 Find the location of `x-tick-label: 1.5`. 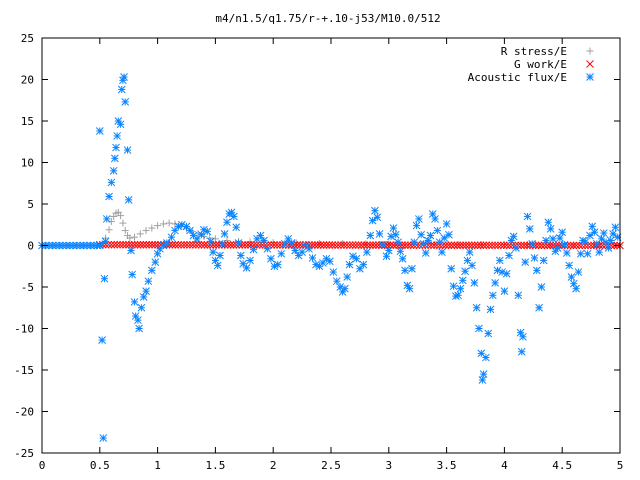

x-tick-label: 1.5 is located at coordinates (215, 465).